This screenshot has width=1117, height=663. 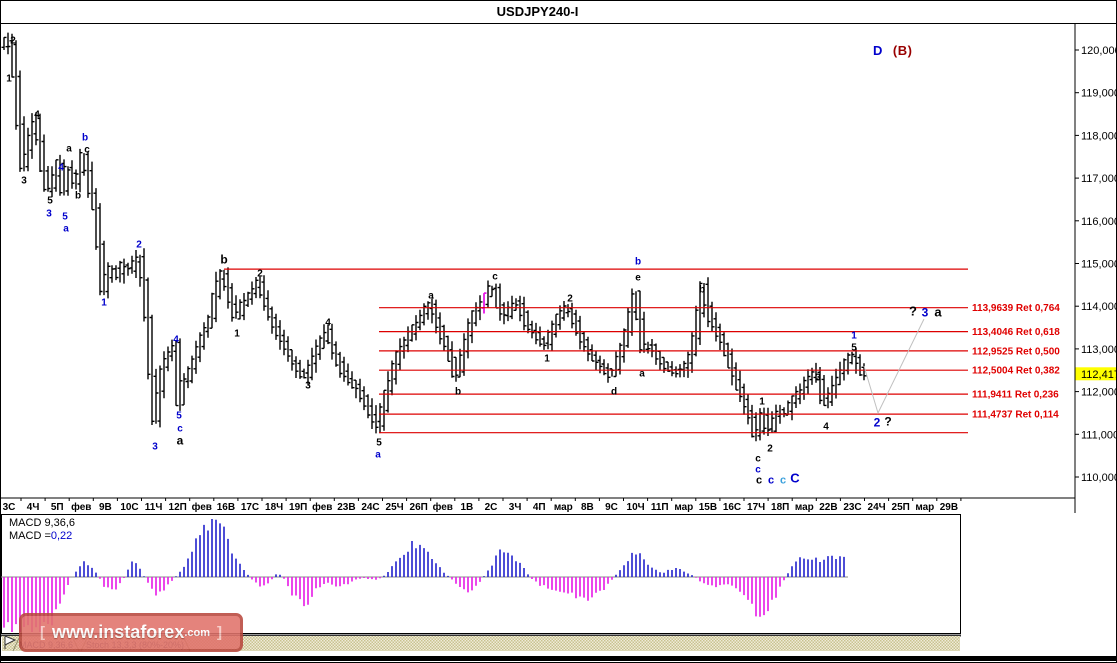 I want to click on date-label: 2С, so click(x=491, y=507).